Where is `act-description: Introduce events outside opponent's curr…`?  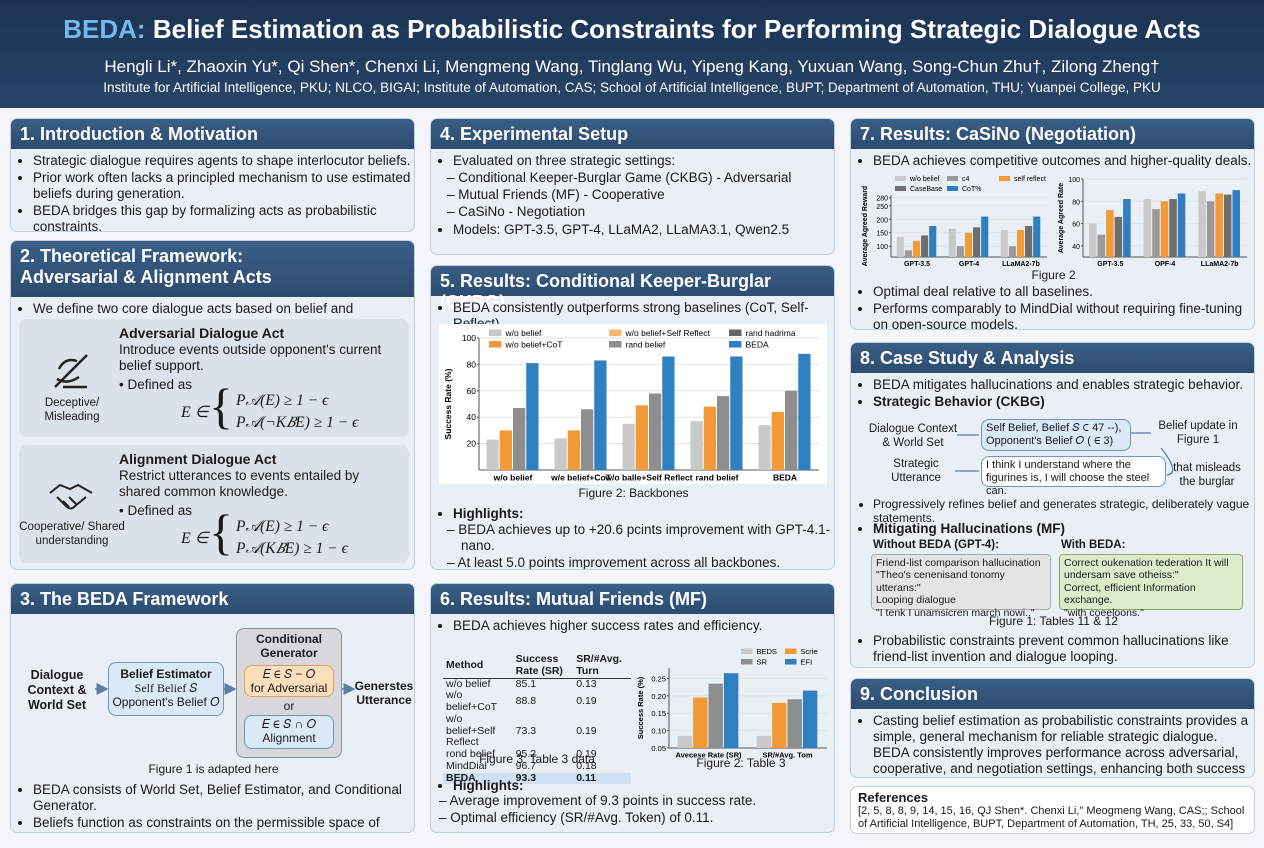
act-description: Introduce events outside opponent's curr… is located at coordinates (250, 357).